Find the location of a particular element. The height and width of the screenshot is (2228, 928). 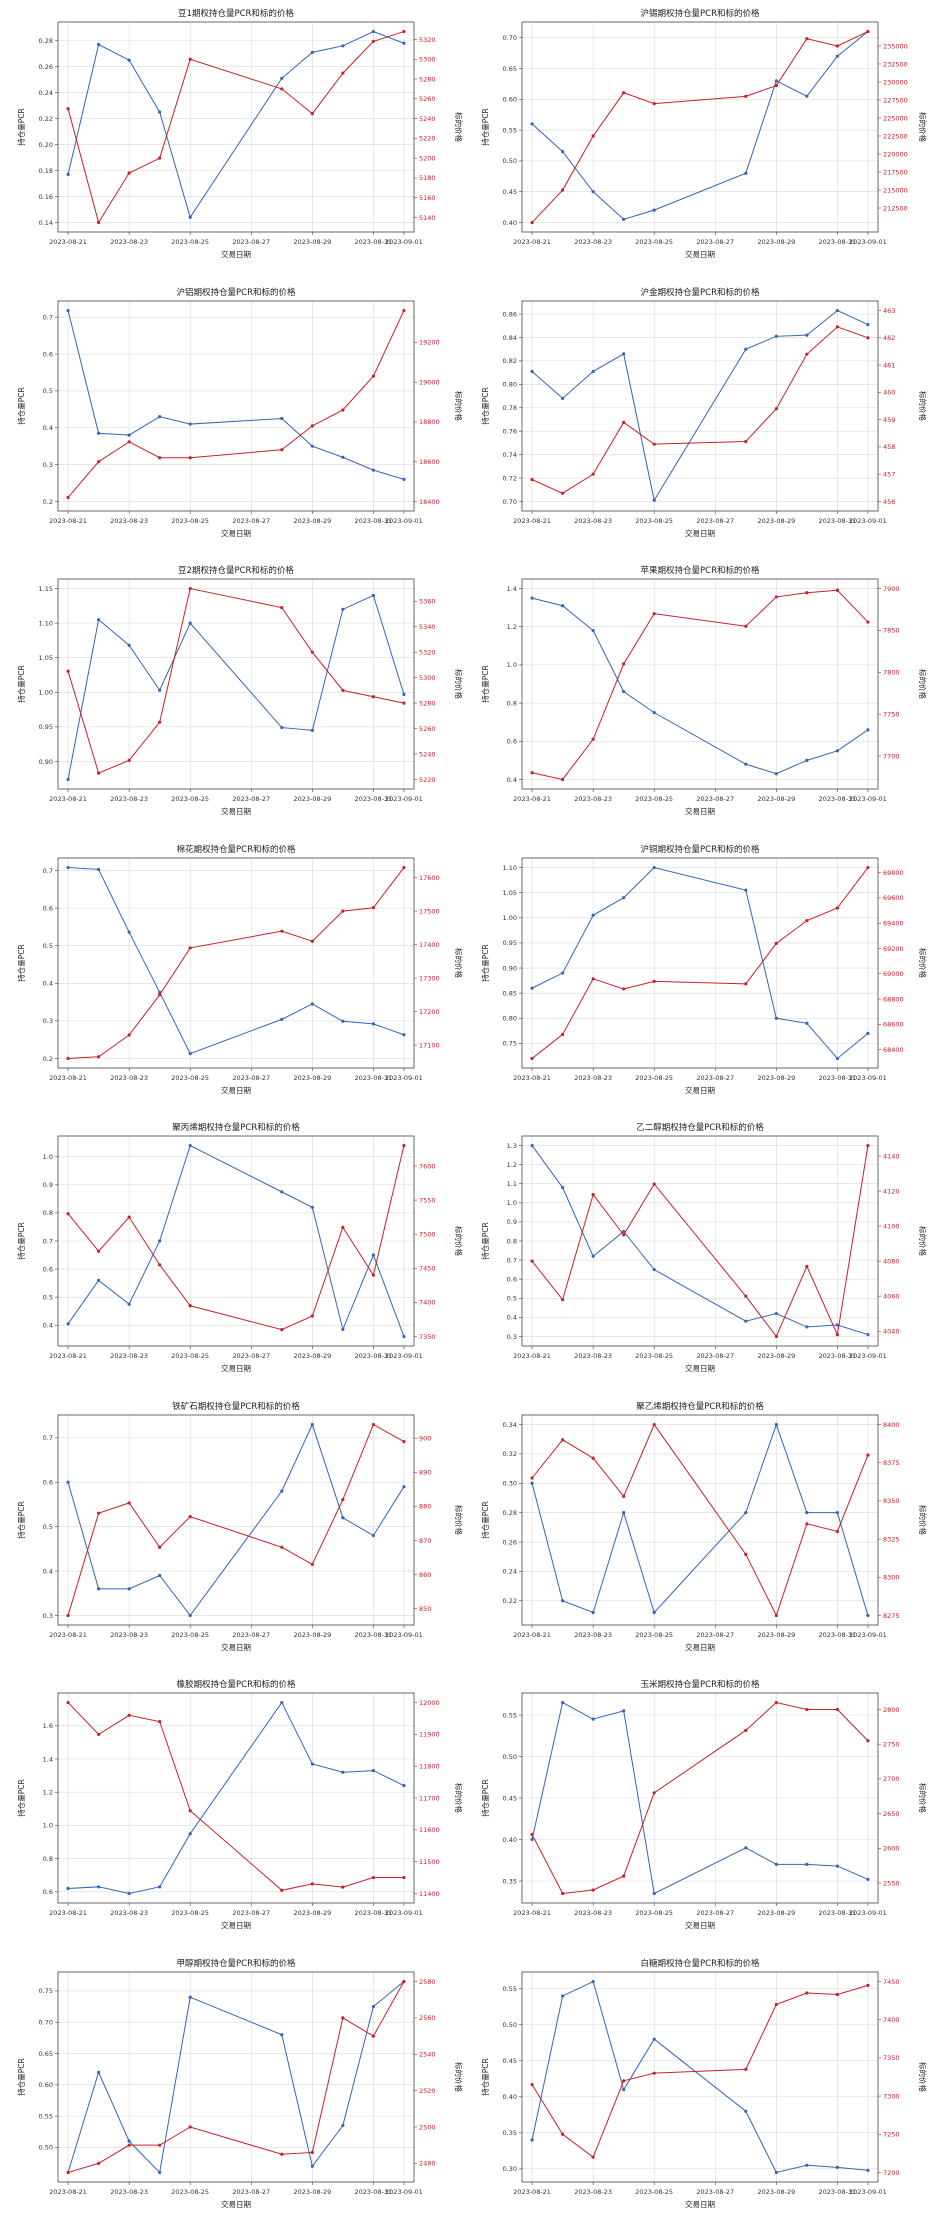

right-tick-label: 8375 is located at coordinates (891, 1463).